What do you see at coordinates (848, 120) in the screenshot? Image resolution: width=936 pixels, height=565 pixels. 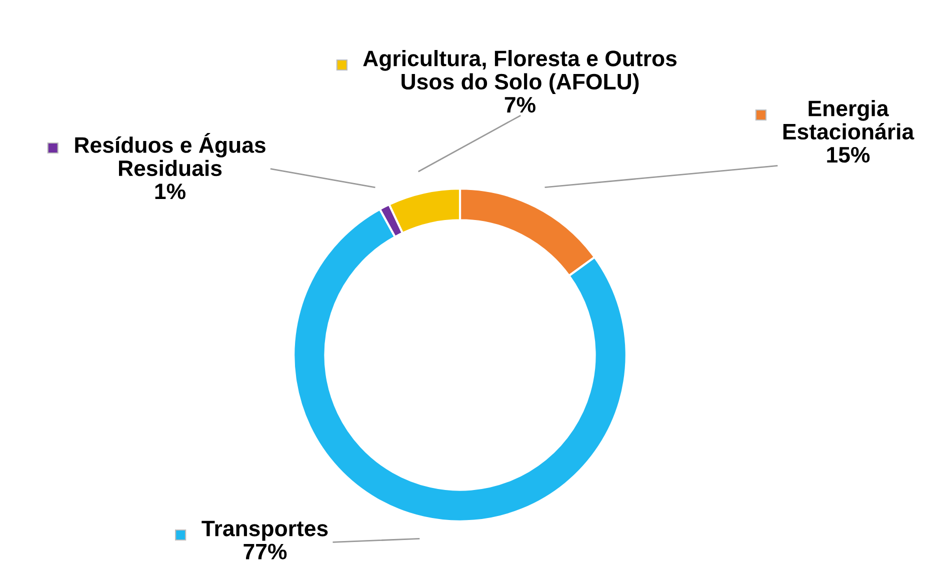 I see `legend-label: Energia Estacionária` at bounding box center [848, 120].